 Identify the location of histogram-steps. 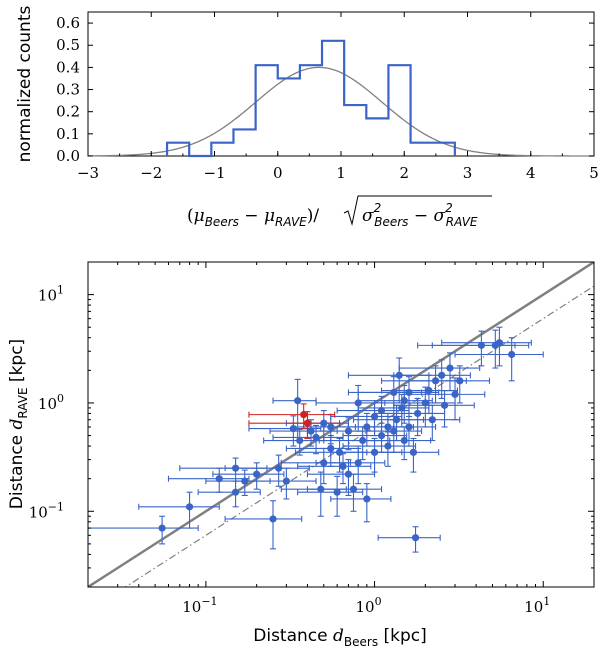
(310, 98).